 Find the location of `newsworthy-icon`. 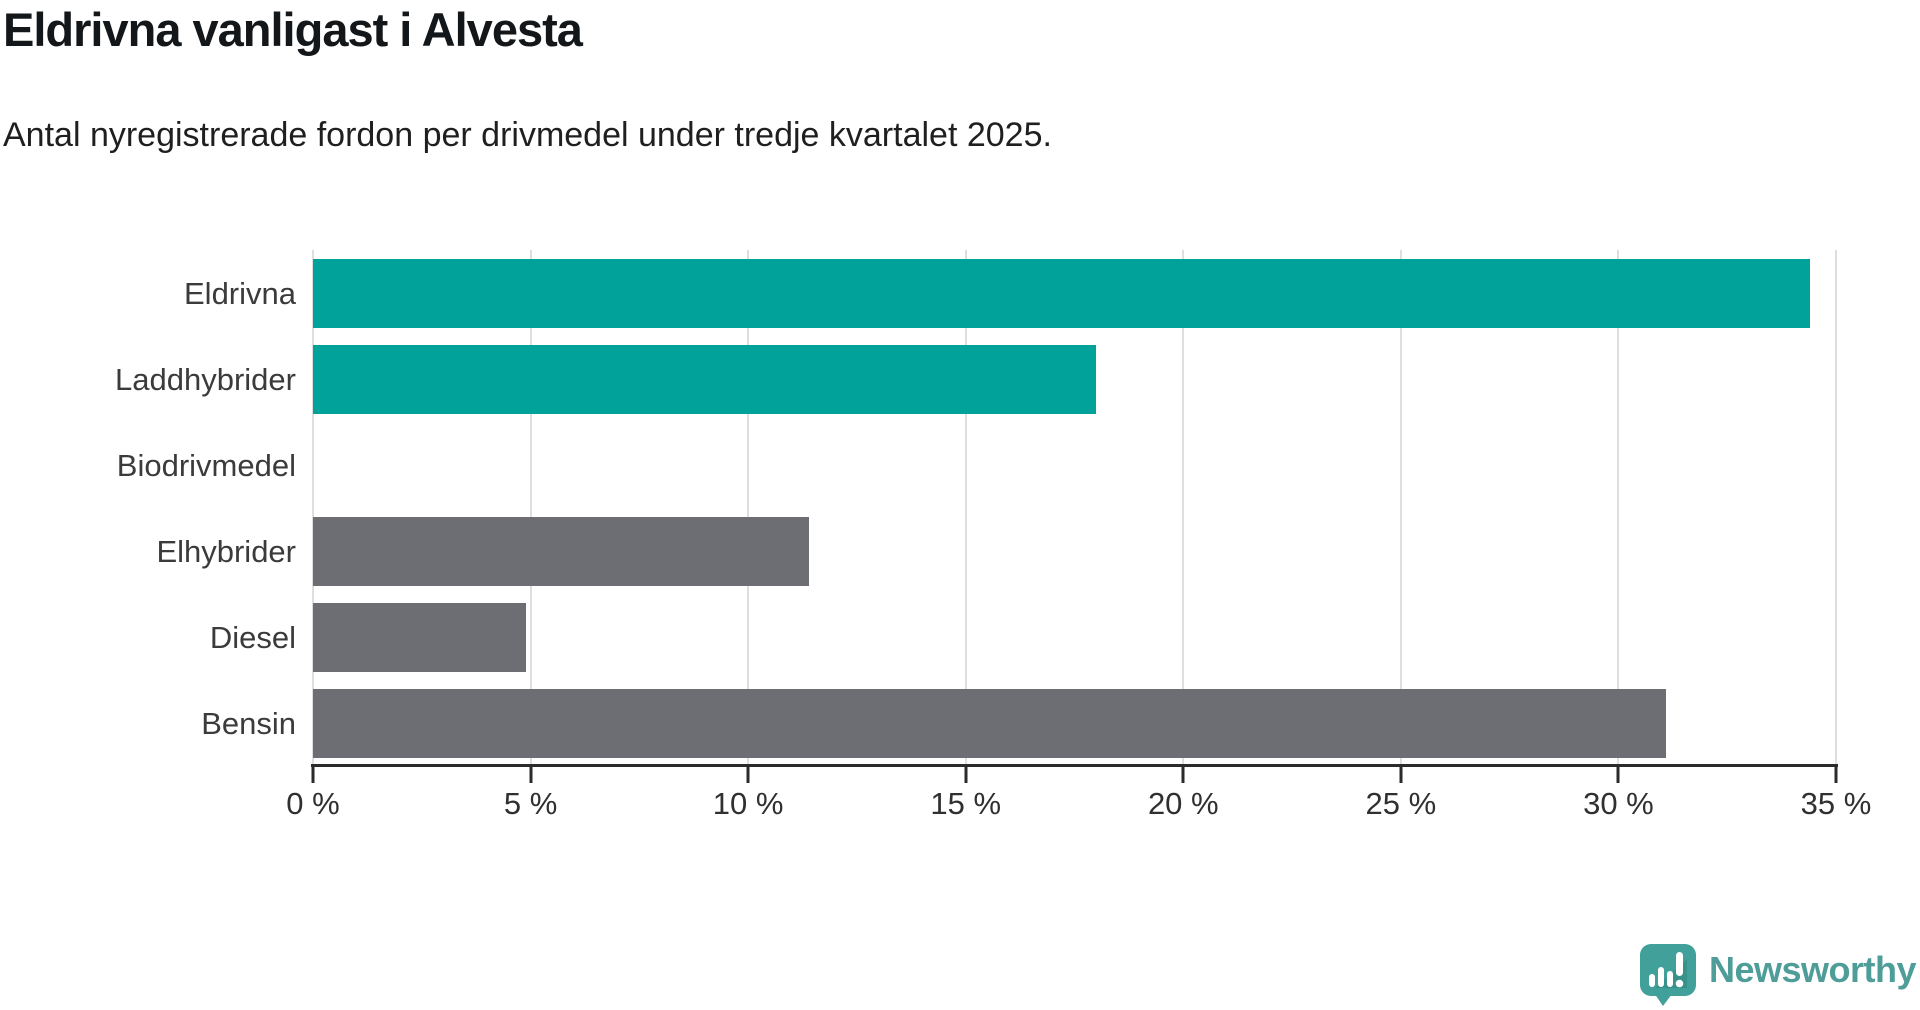

newsworthy-icon is located at coordinates (1667, 975).